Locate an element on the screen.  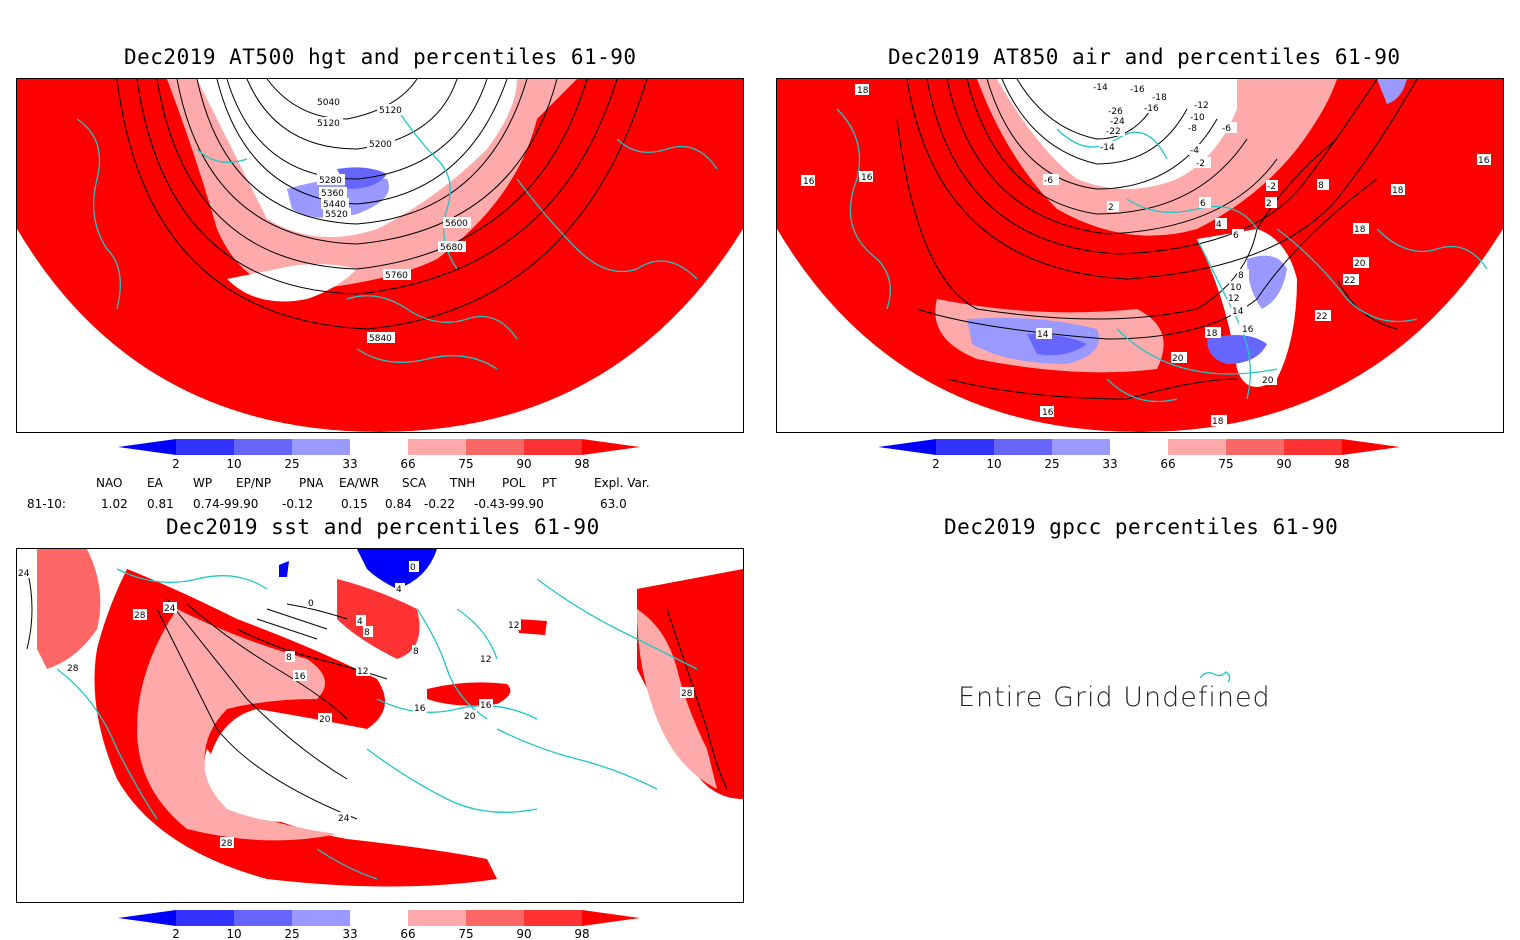
sst-red-black-sea is located at coordinates (532, 627).